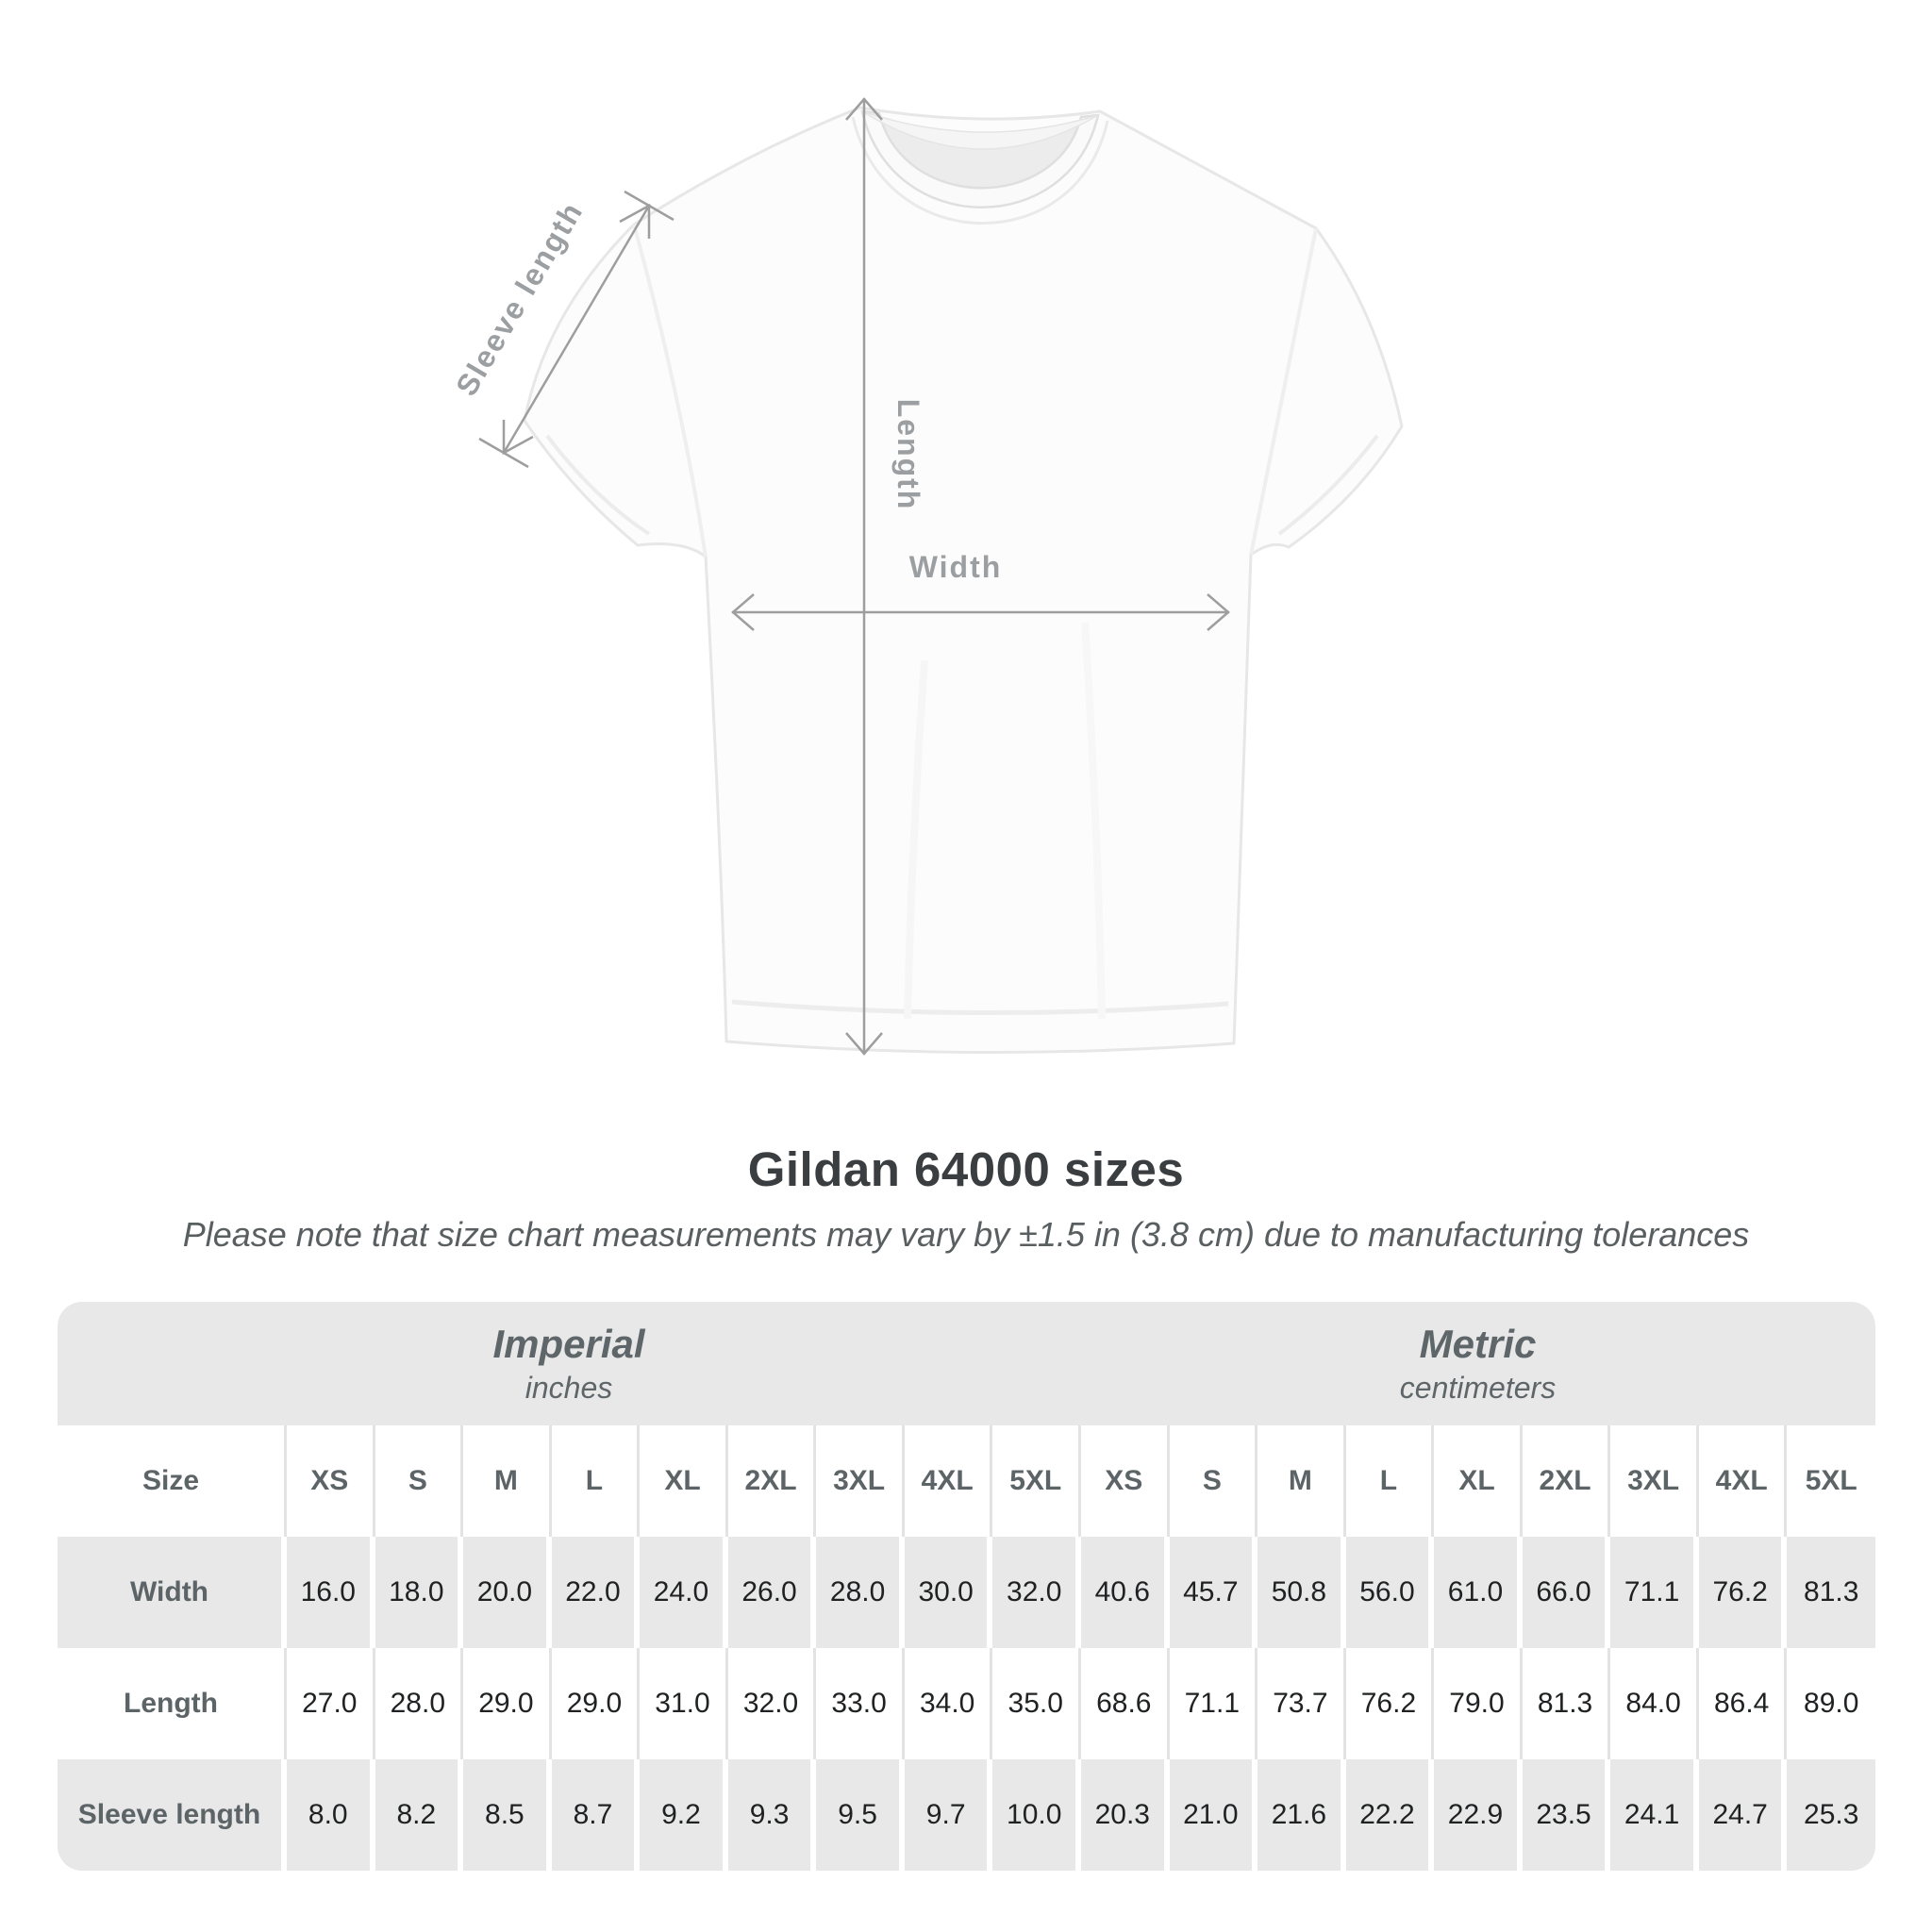 The image size is (1932, 1932). Describe the element at coordinates (670, 391) in the screenshot. I see `left-sleeve-seam` at that location.